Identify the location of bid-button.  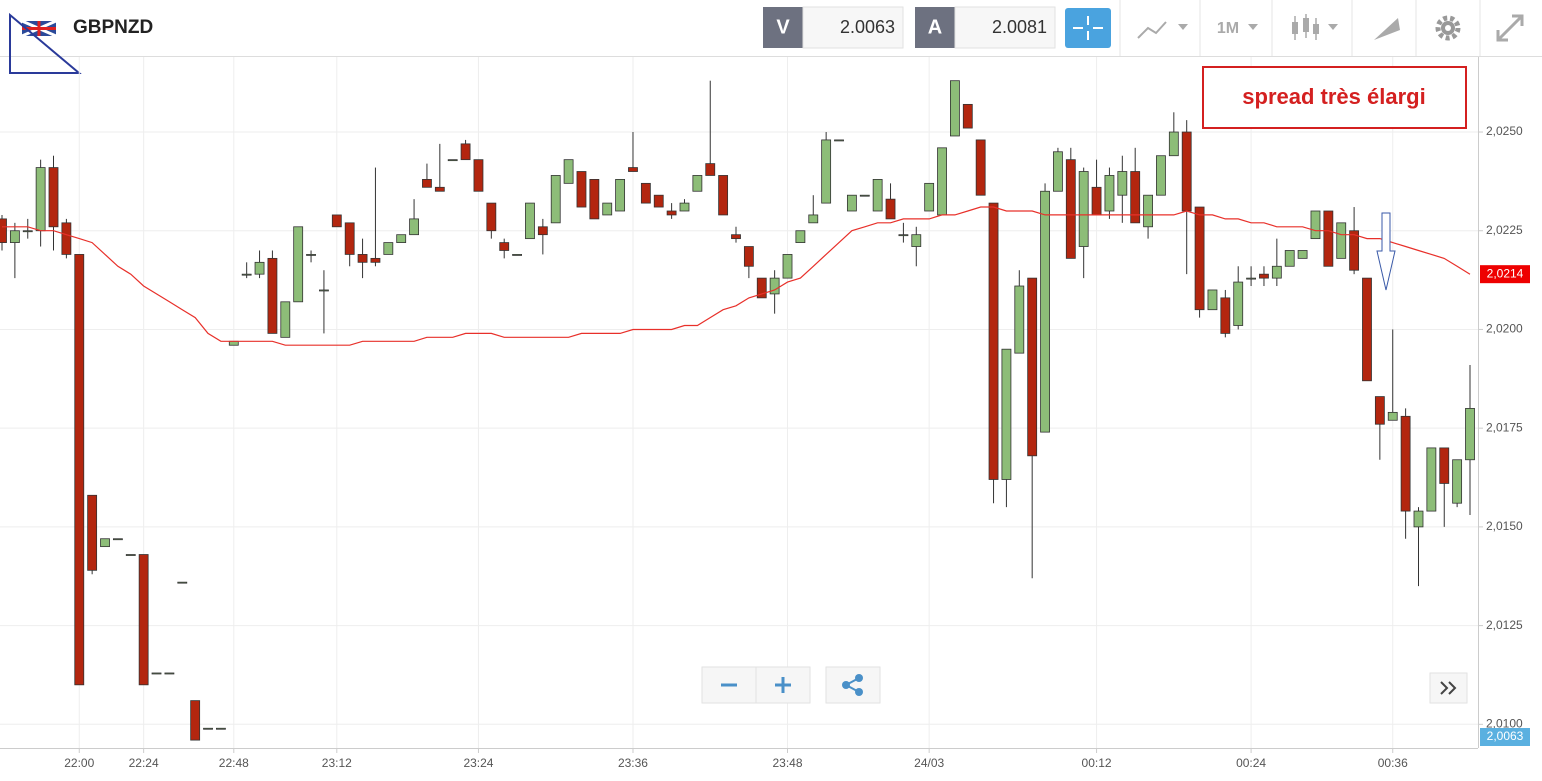
(783, 27).